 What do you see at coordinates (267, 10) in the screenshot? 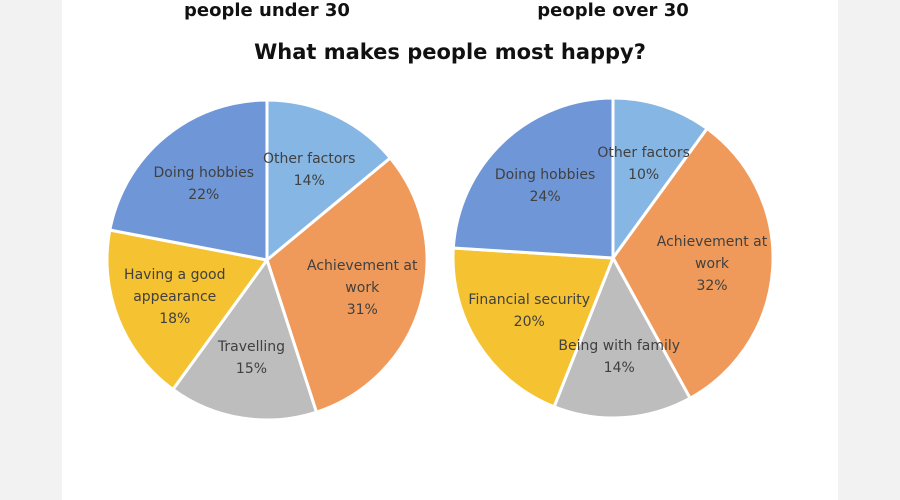
I see `pie-title: people under 30` at bounding box center [267, 10].